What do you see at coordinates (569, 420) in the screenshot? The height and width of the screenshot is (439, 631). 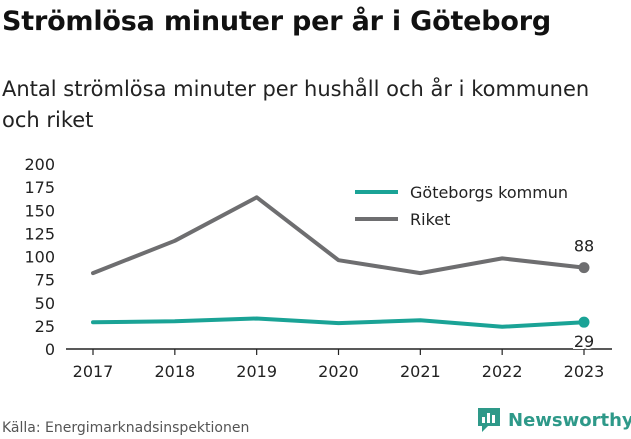 I see `brand-name: Newsworthy` at bounding box center [569, 420].